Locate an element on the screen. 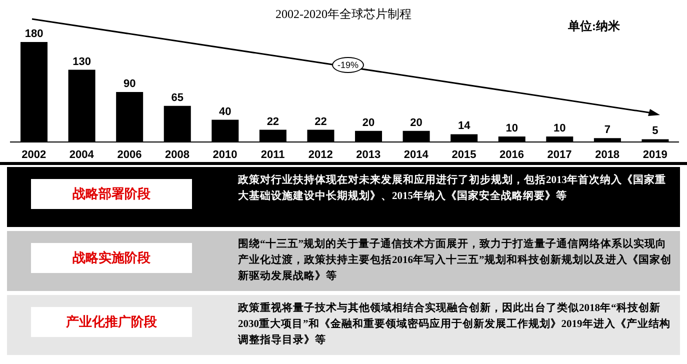 This screenshot has width=687, height=364. x-tick-label: 2017 is located at coordinates (559, 154).